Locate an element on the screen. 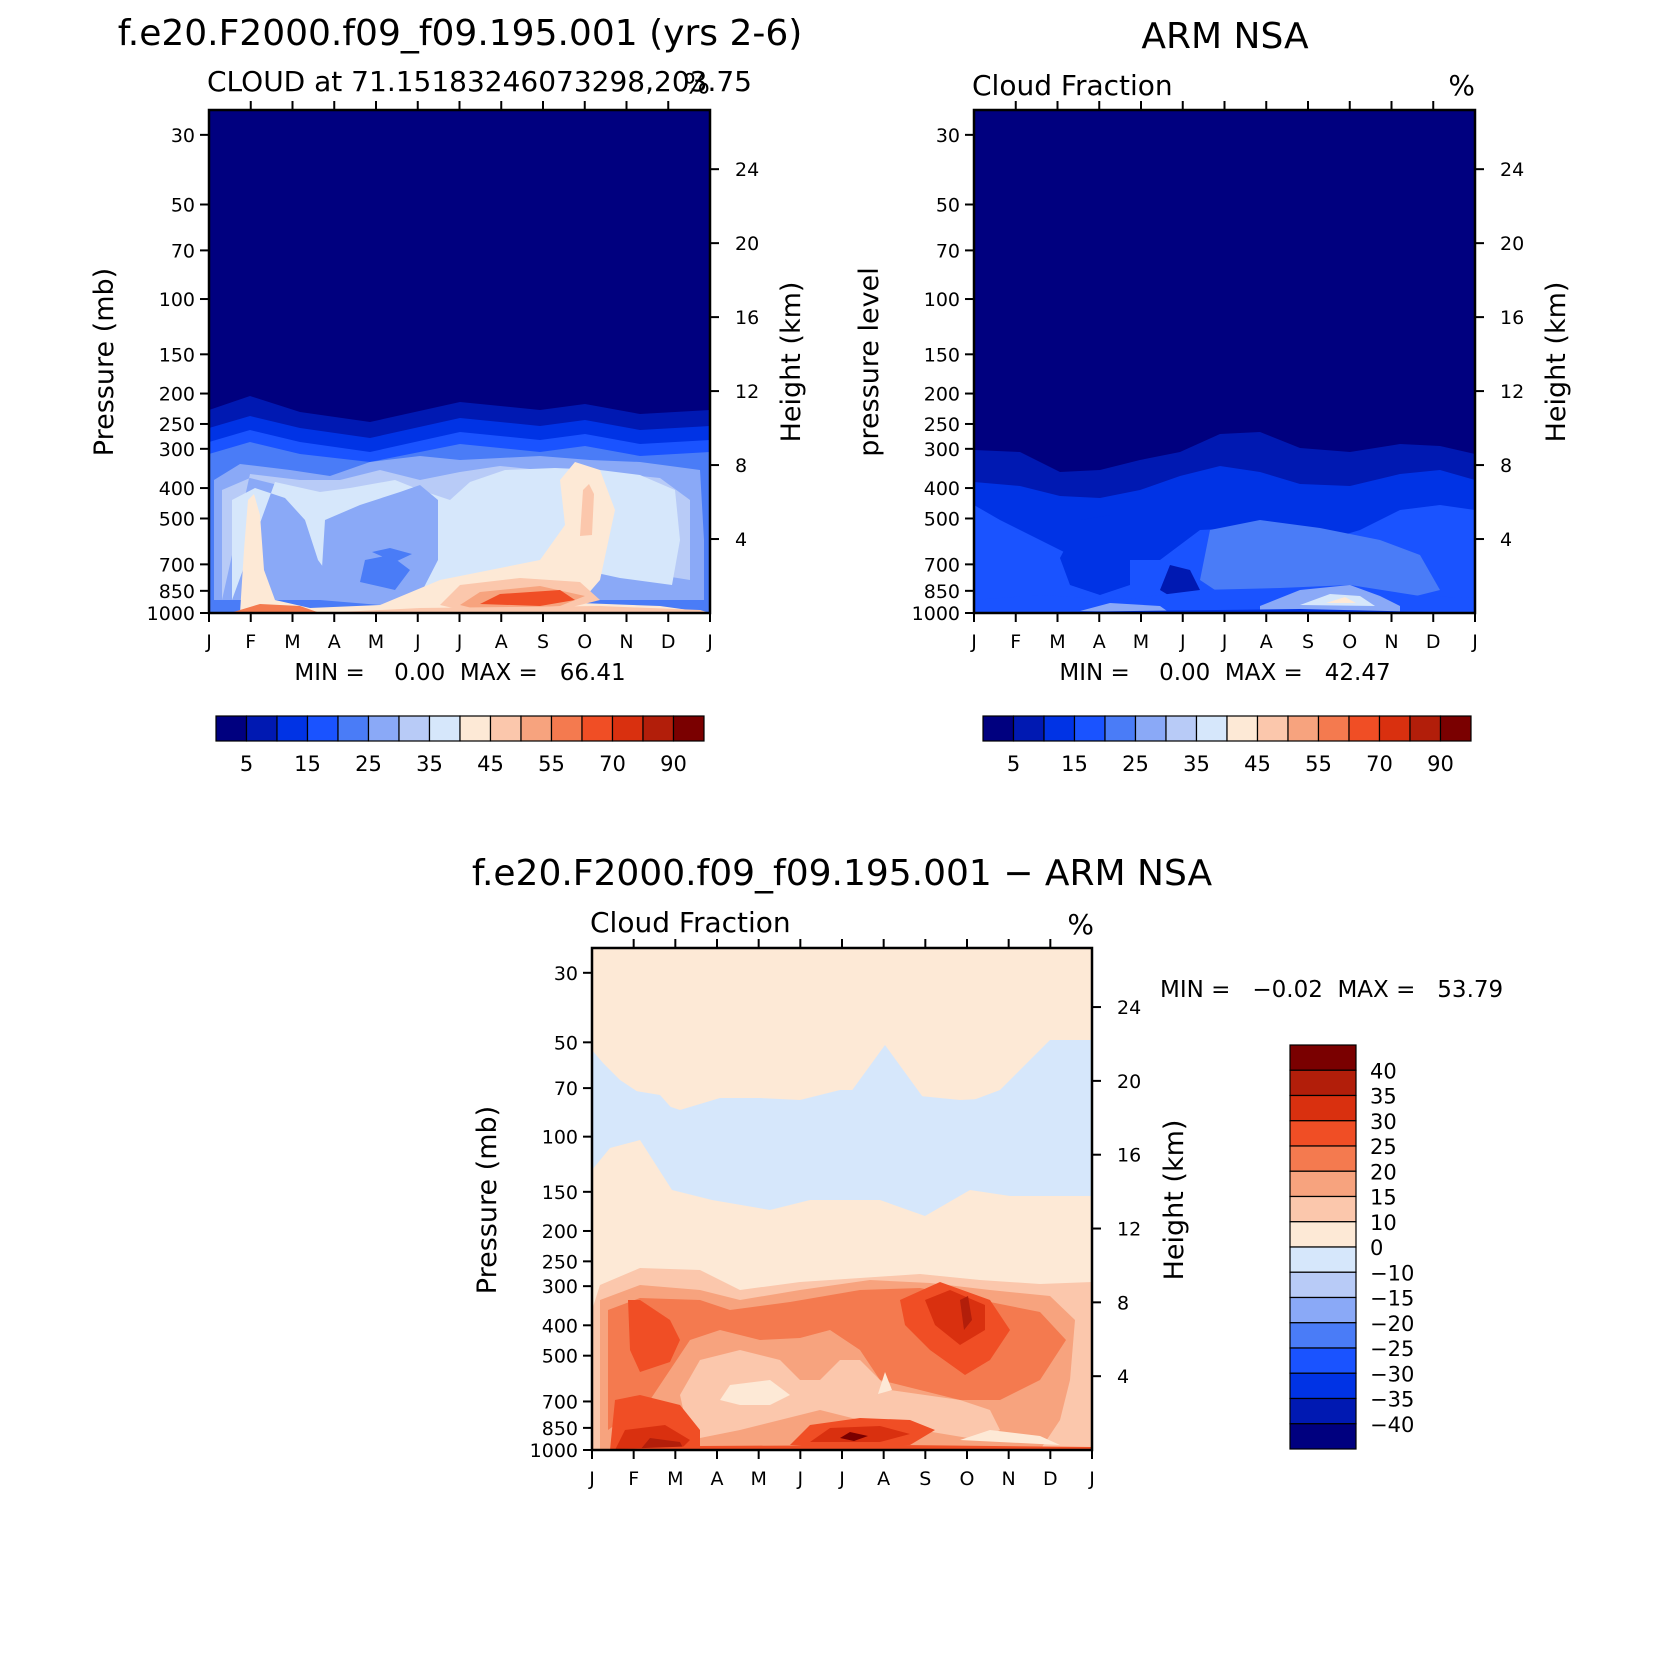 This screenshot has width=1669, height=1669. panel-obs-field is located at coordinates (1224, 361).